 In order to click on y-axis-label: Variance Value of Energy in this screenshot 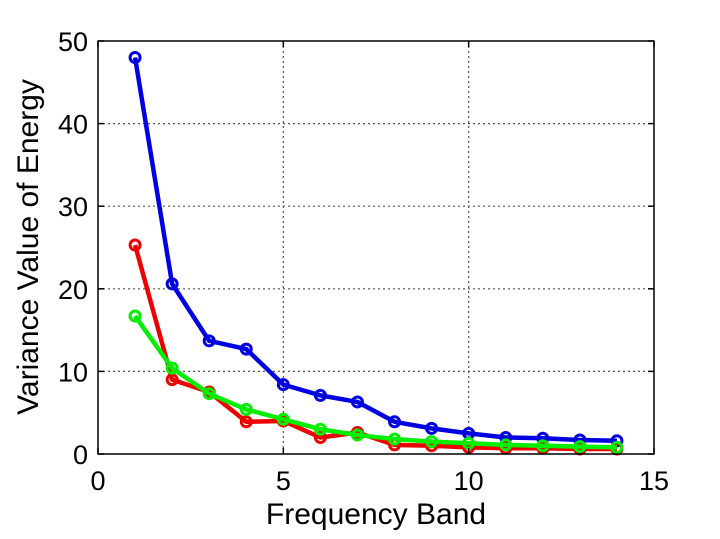, I will do `click(28, 247)`.